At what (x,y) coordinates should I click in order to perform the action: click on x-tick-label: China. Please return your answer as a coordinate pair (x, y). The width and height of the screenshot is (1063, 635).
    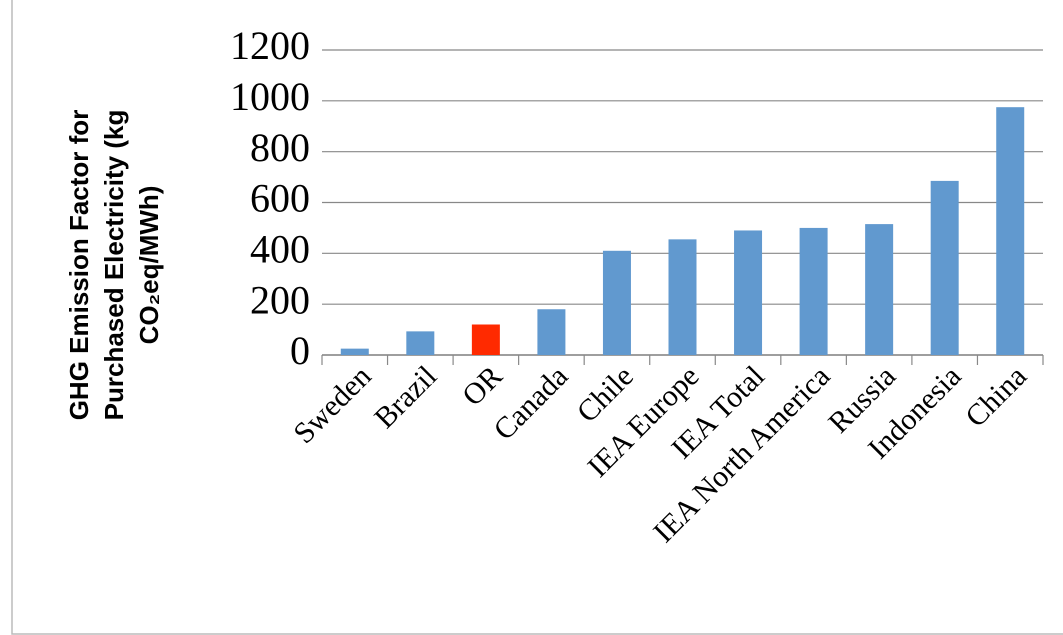
    Looking at the image, I should click on (996, 397).